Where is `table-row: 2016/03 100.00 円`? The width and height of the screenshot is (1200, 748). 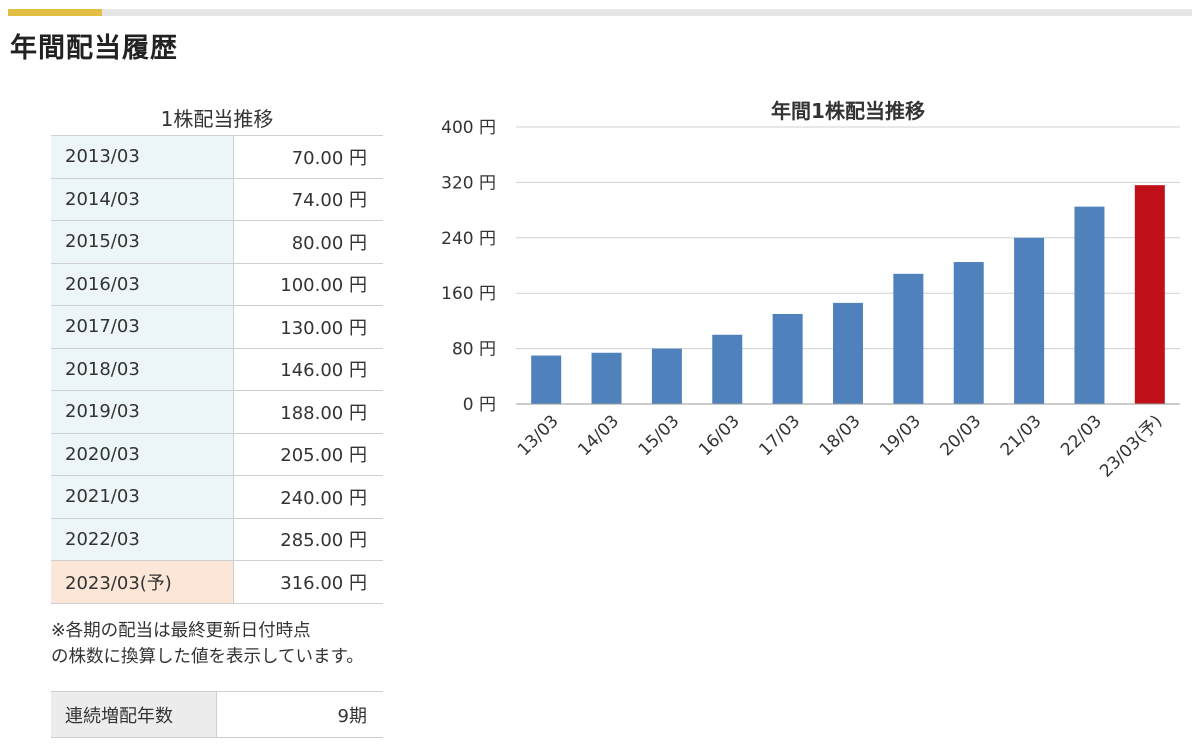 table-row: 2016/03 100.00 円 is located at coordinates (217, 284).